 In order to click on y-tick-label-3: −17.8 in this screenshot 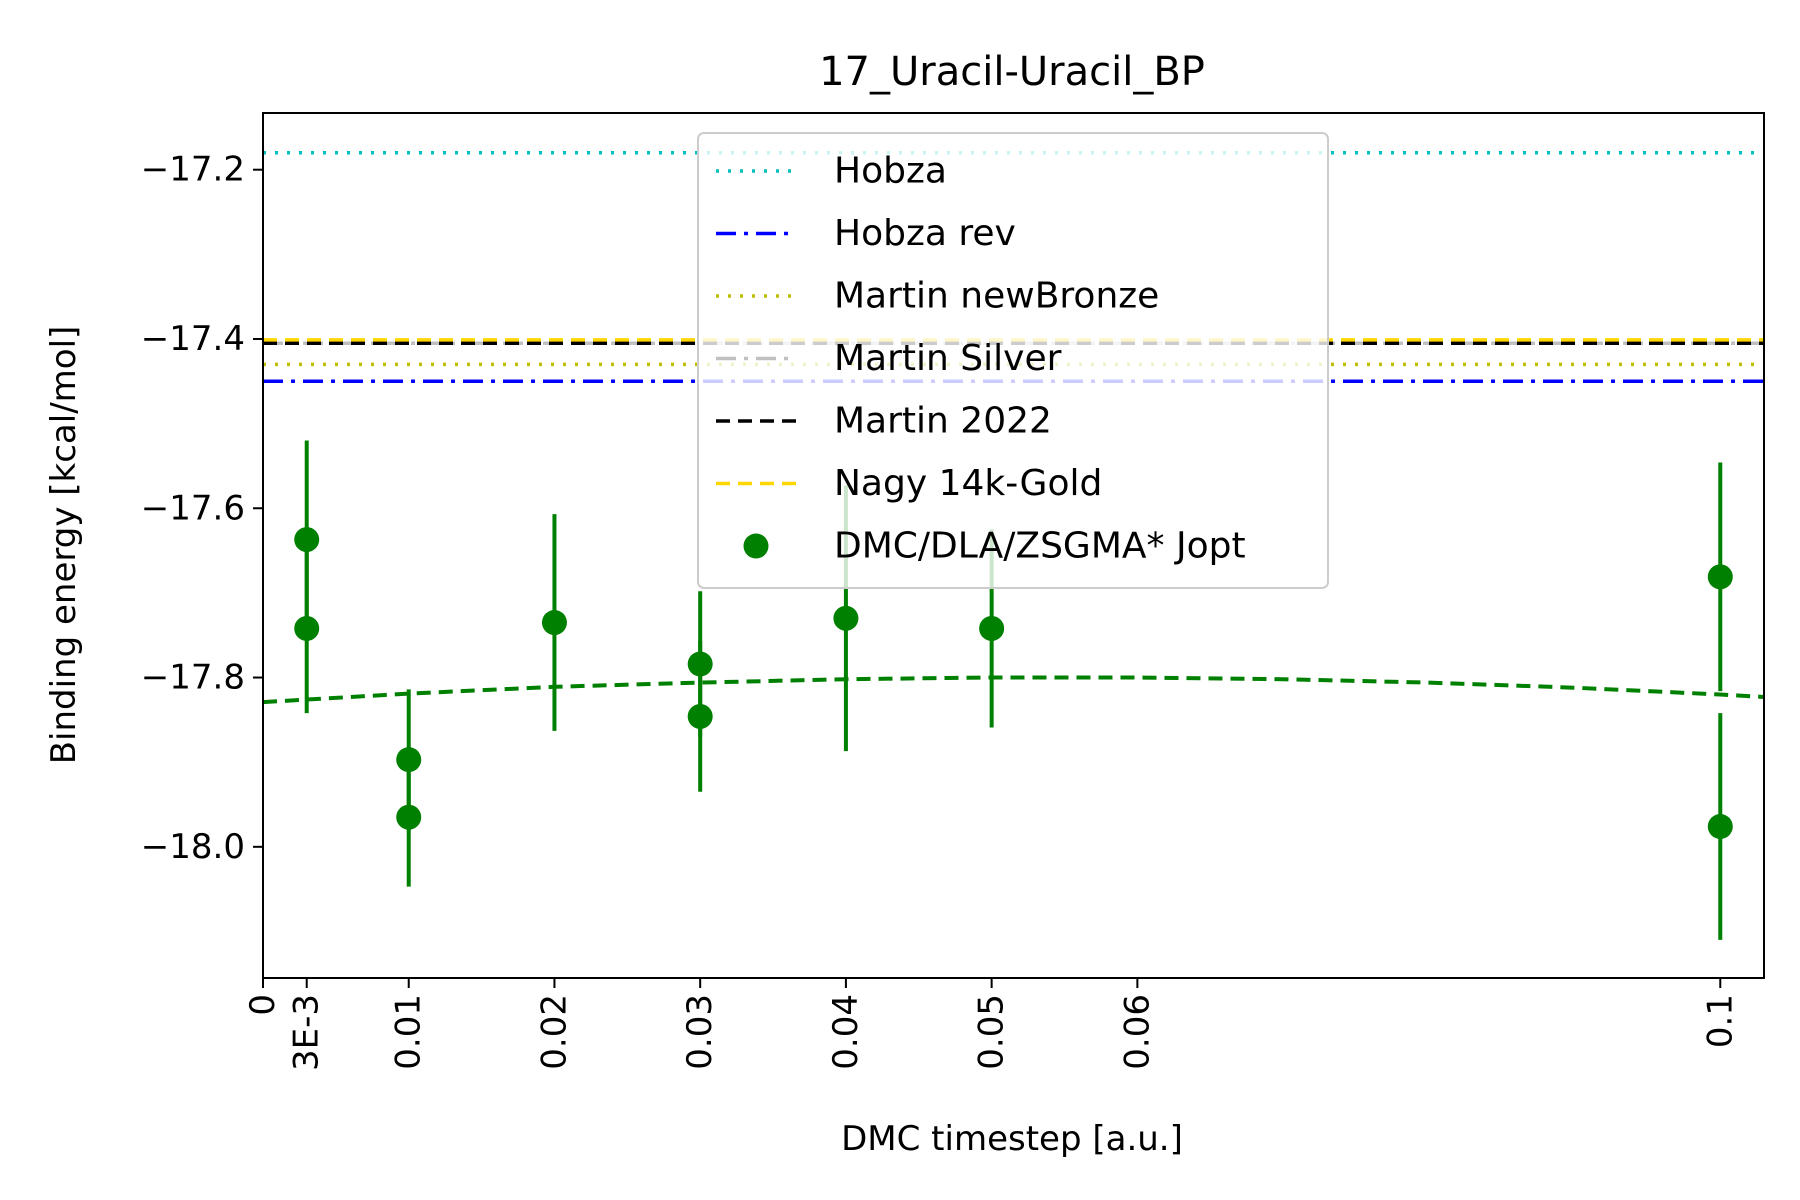, I will do `click(193, 678)`.